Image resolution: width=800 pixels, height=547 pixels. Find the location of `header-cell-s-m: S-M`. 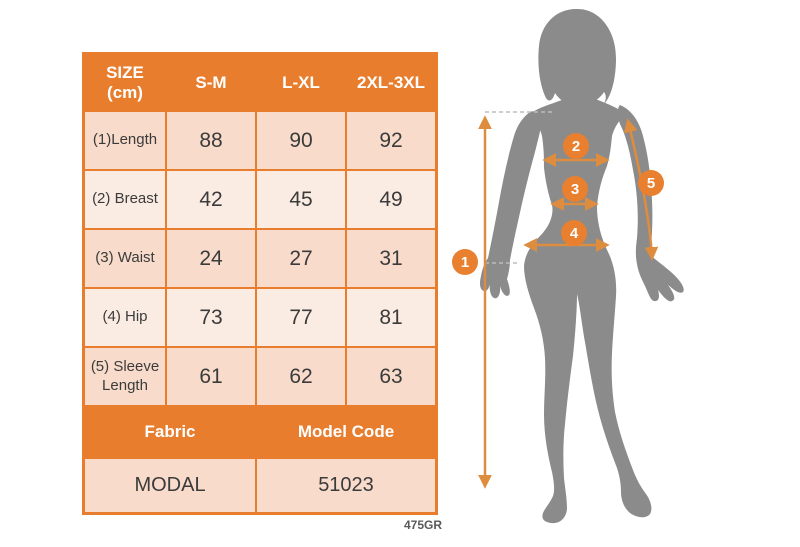

header-cell-s-m: S-M is located at coordinates (211, 82).